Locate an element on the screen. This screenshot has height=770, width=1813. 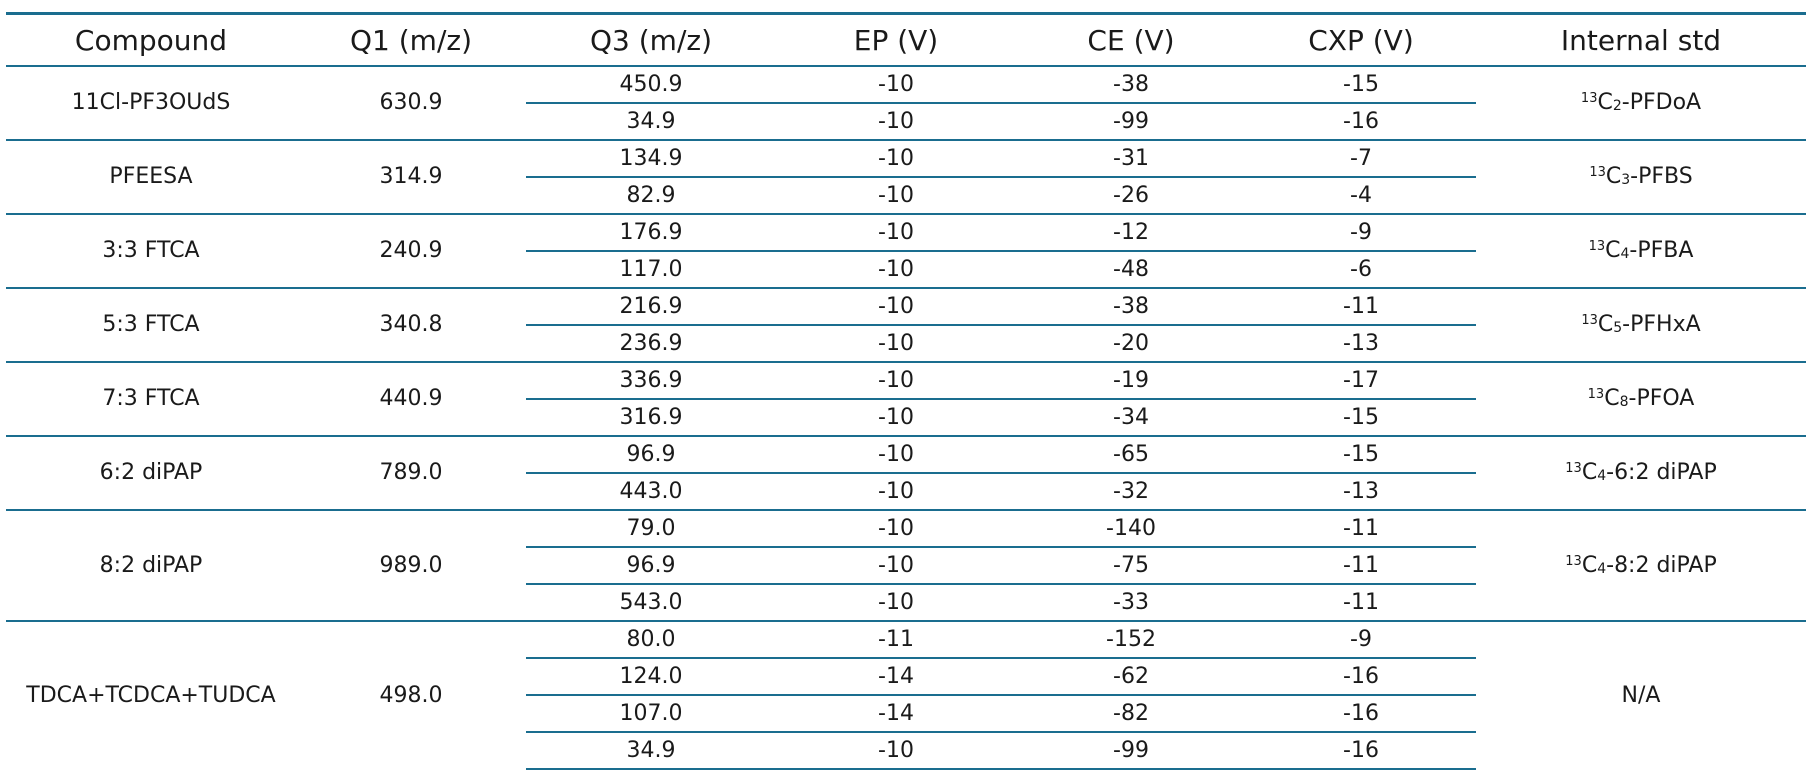
header-ce: CE (V) is located at coordinates (1131, 39).